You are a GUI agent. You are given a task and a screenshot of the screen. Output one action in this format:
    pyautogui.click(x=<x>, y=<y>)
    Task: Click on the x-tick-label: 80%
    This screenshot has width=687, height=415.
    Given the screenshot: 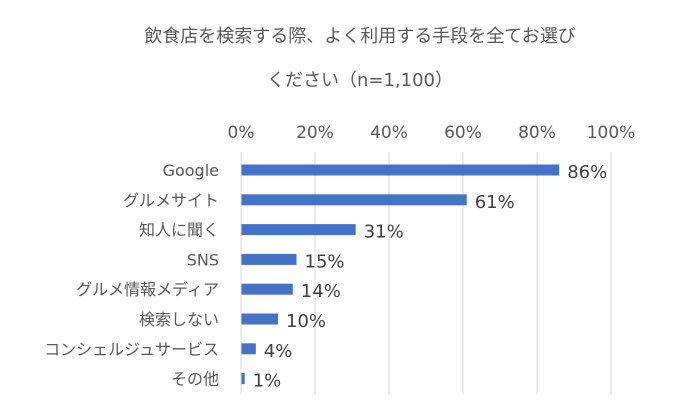 What is the action you would take?
    pyautogui.click(x=537, y=133)
    